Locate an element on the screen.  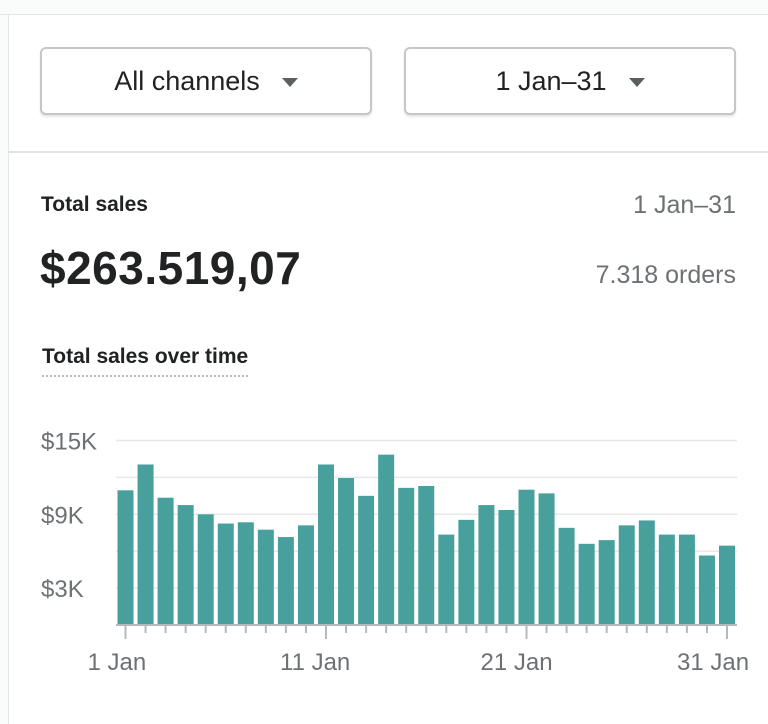
y-tick-label: $15K is located at coordinates (69, 442).